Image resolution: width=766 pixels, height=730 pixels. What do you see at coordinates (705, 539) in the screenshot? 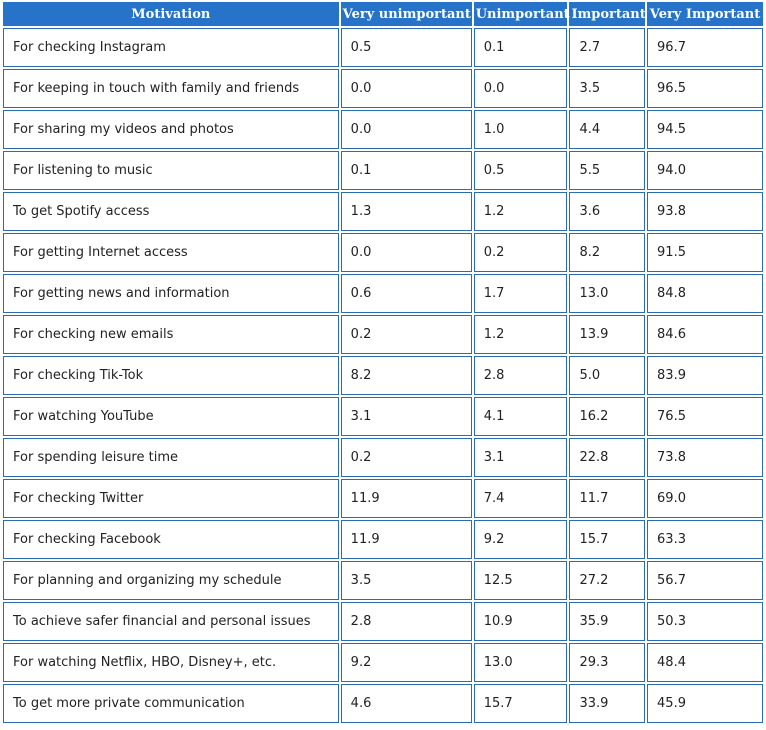
I see `value-cell: 63.3` at bounding box center [705, 539].